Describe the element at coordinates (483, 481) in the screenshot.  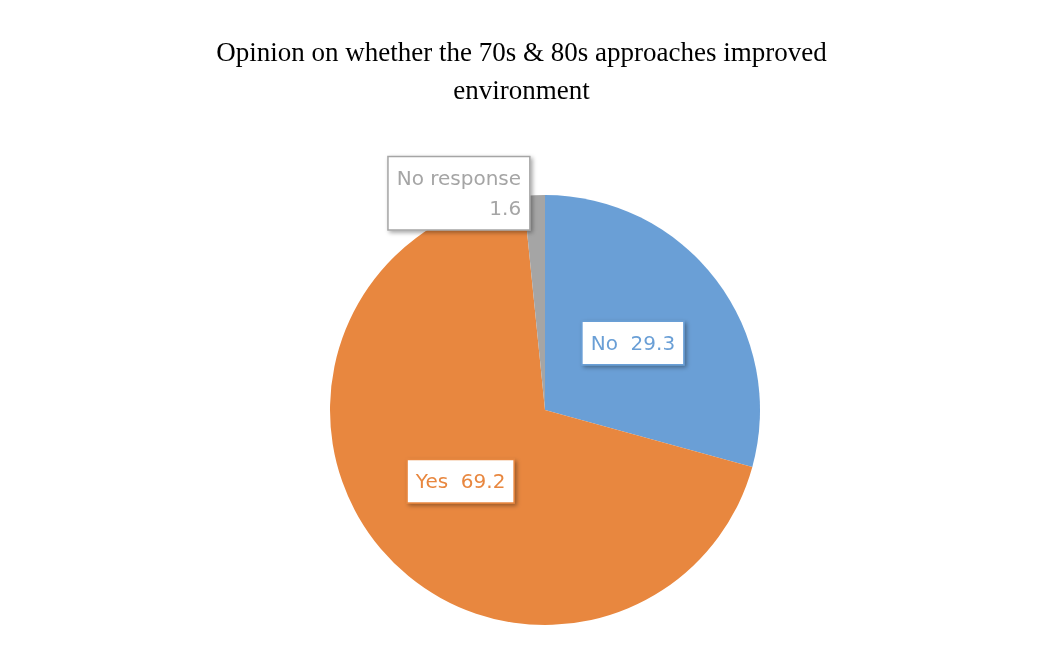
I see `data-label: 69.2` at that location.